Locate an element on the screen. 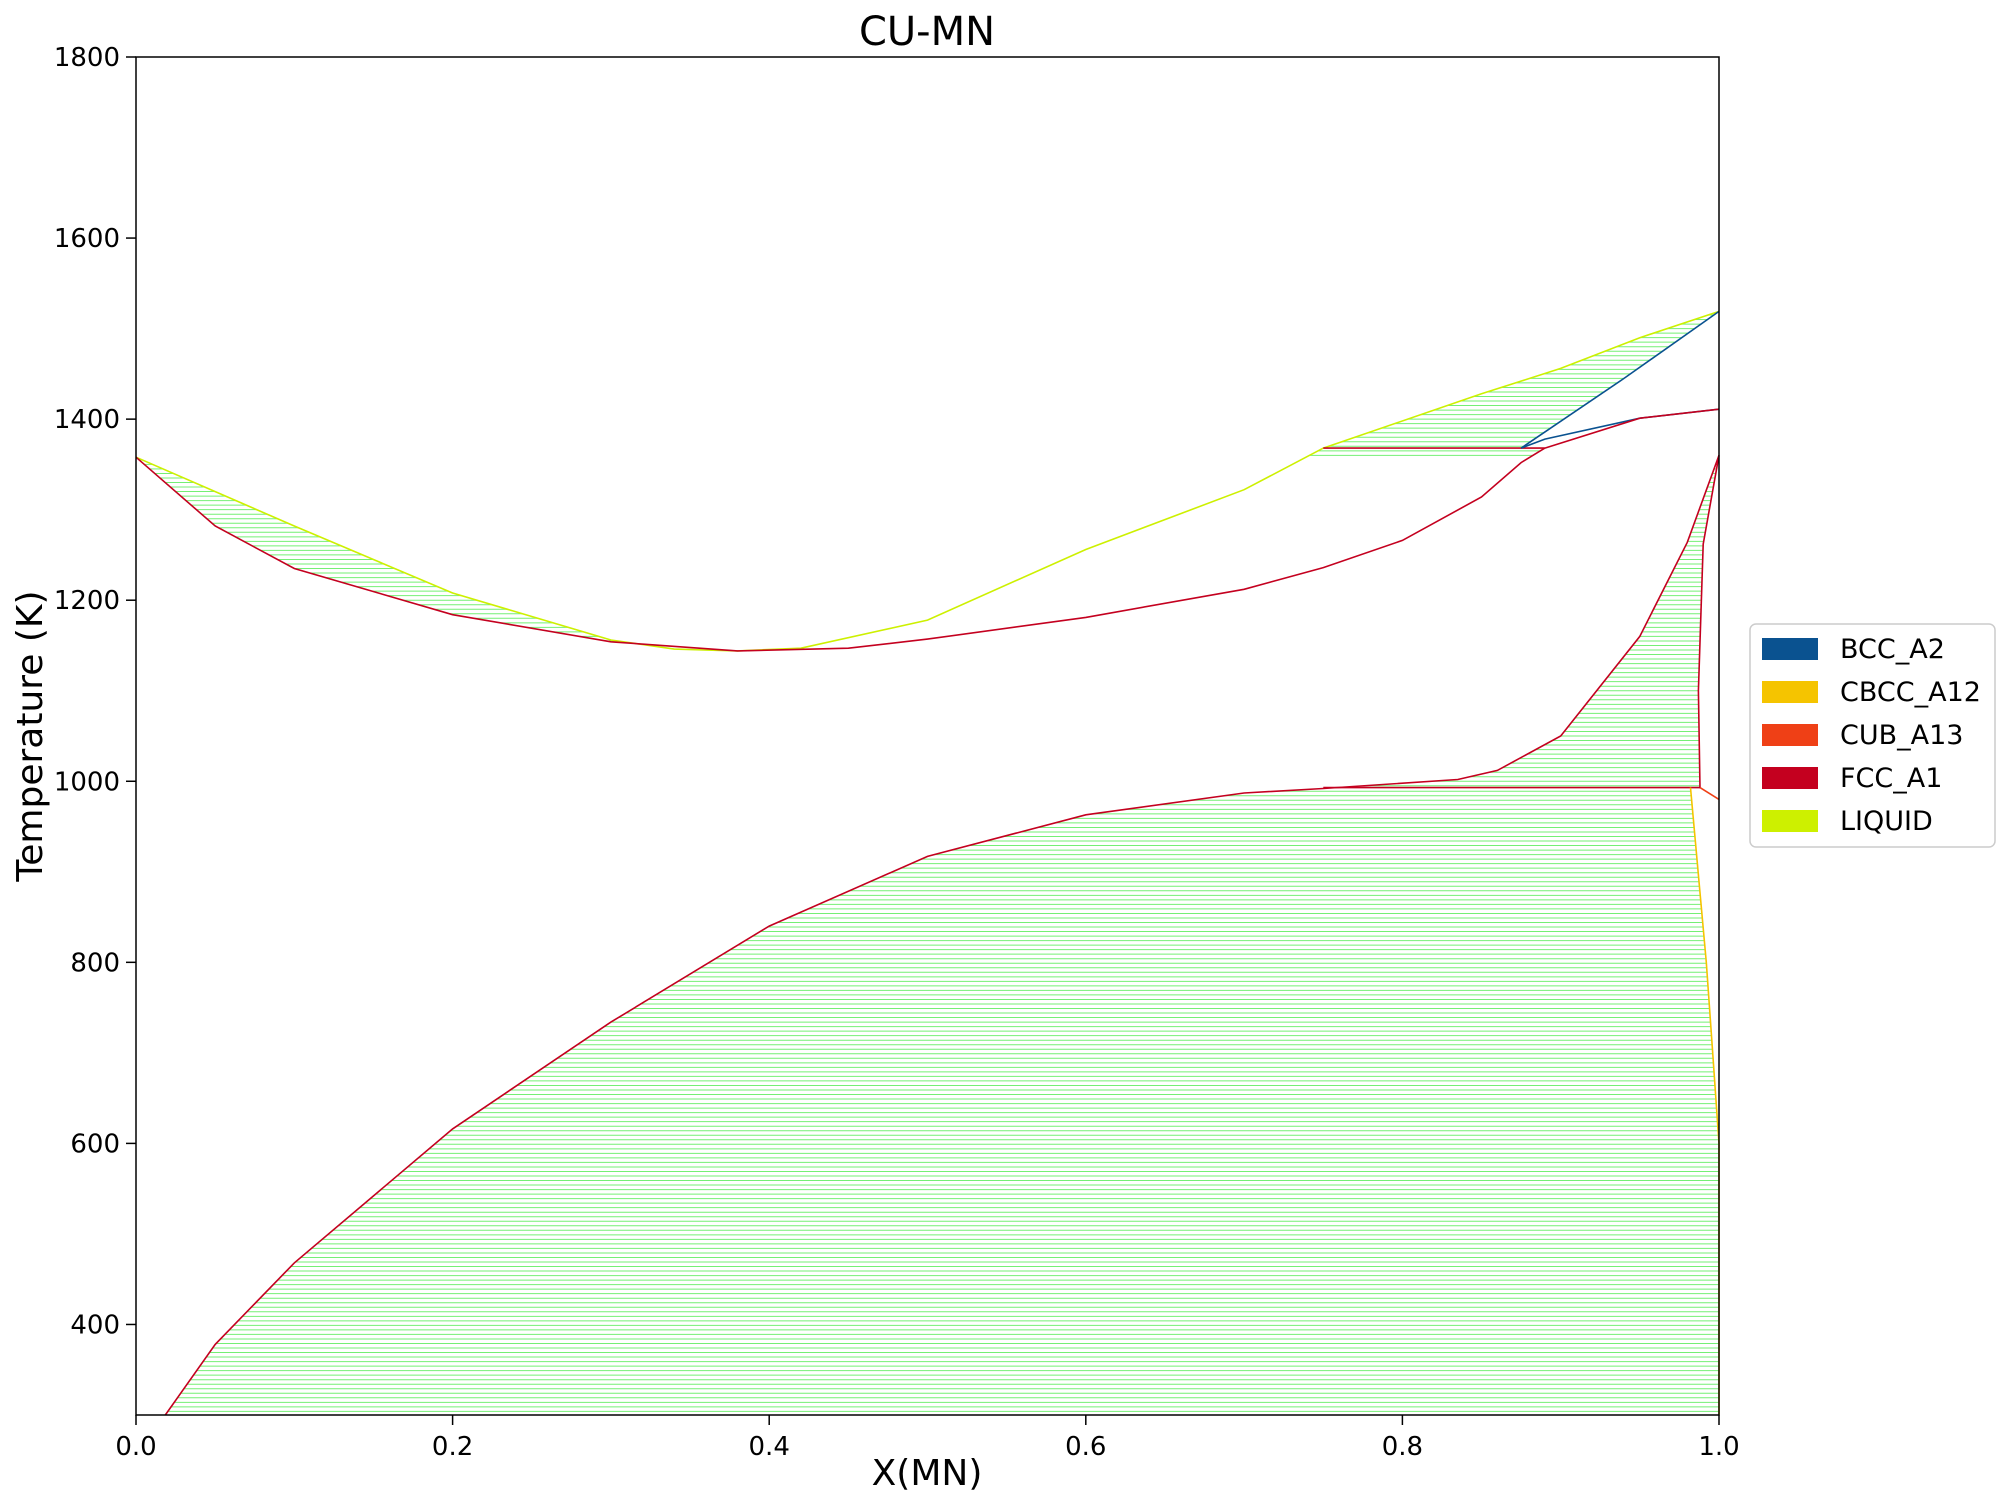 The image size is (2000, 1500). y-tick-label: 400 is located at coordinates (95, 1325).